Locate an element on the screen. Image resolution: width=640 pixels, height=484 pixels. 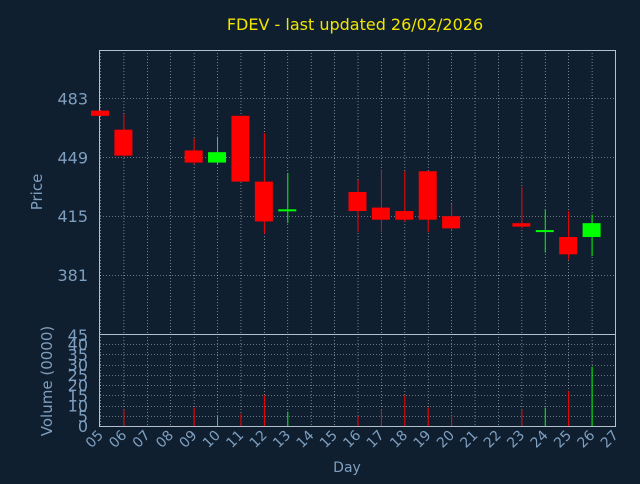
volume-tick-label: 25 is located at coordinates (78, 375).